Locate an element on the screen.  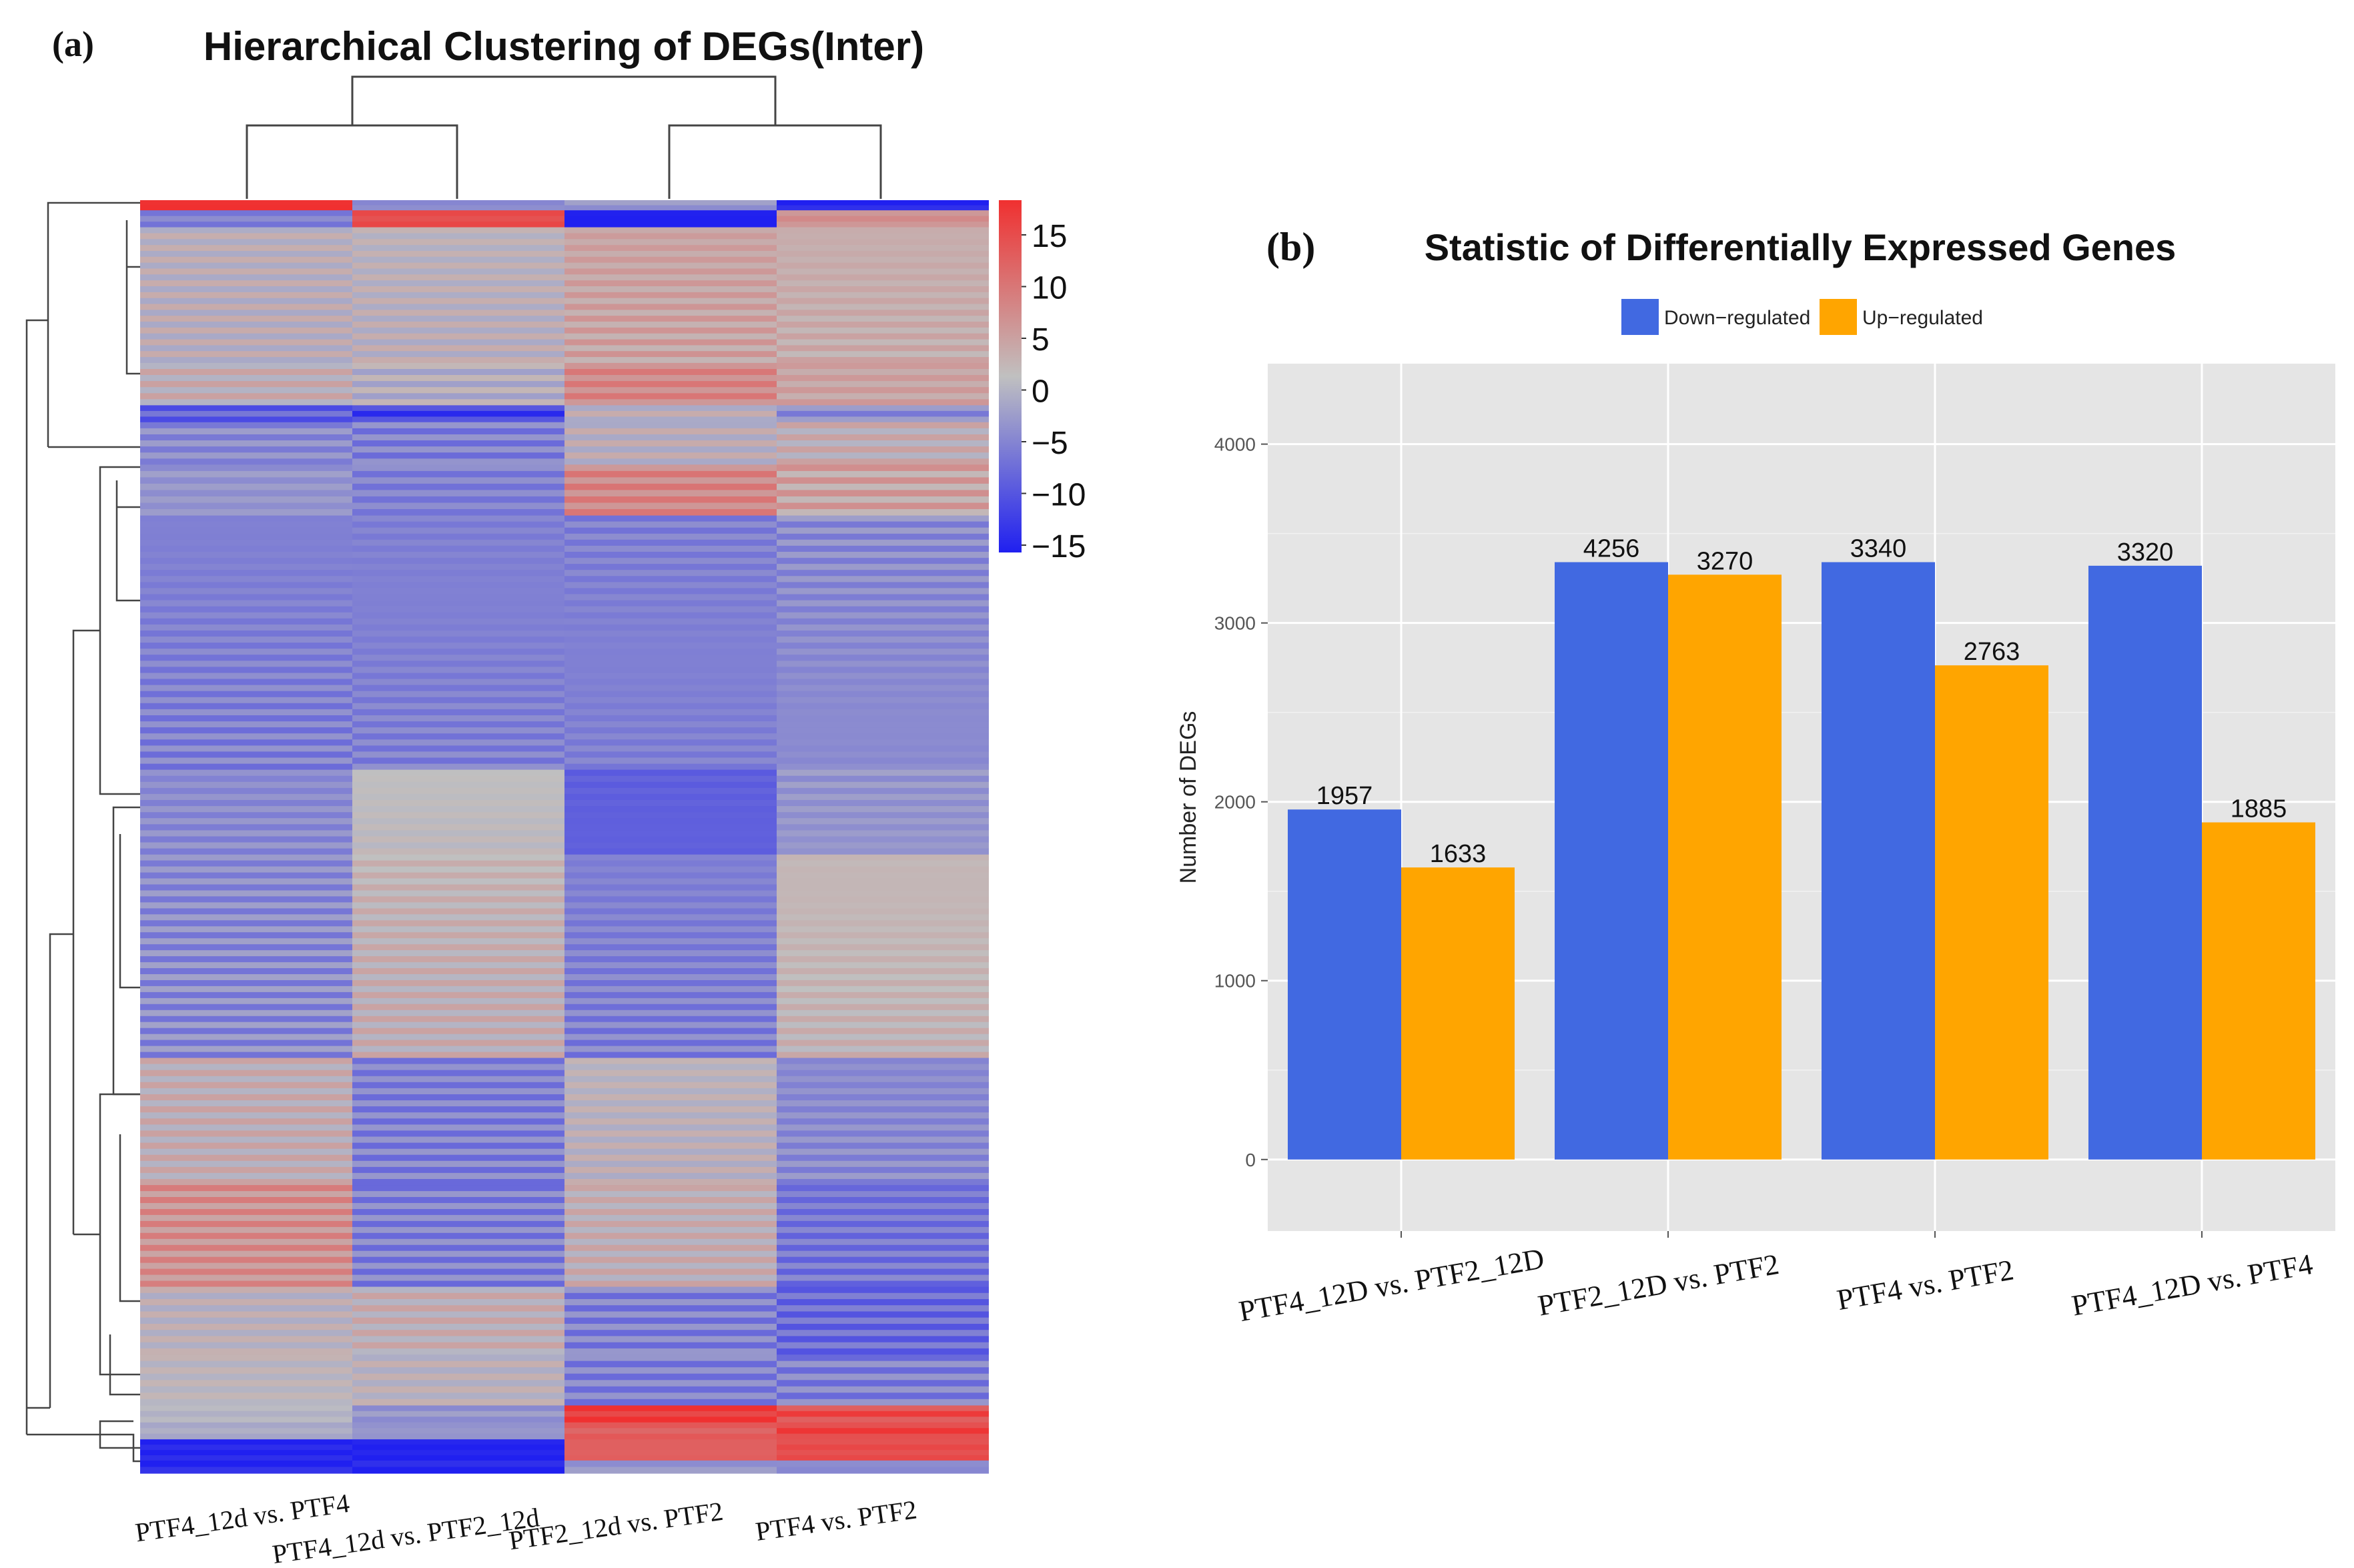
panel-a-label: (a) is located at coordinates (73, 44).